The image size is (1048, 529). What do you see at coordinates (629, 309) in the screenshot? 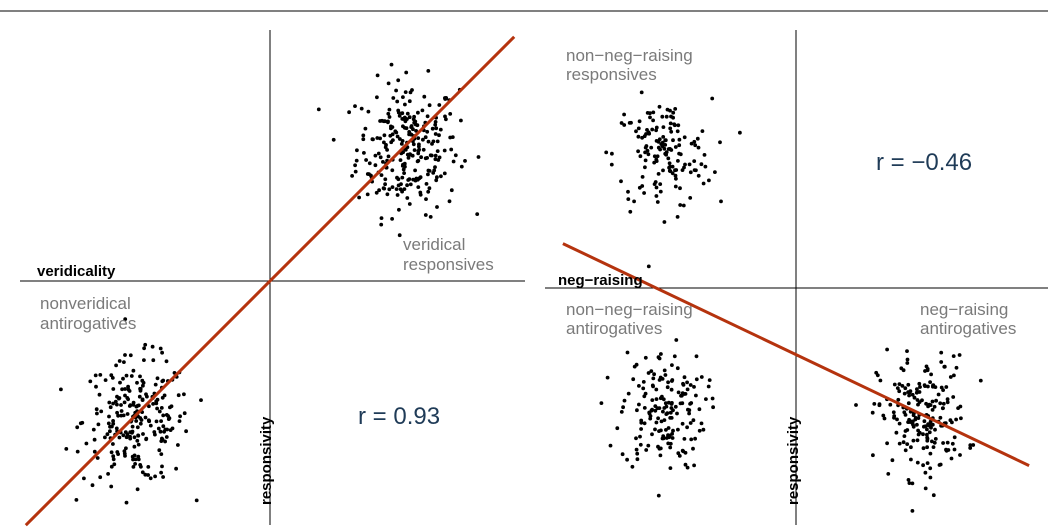
I see `group-label-non-neg-raising-antirogatives-line1: non−neg−raising` at bounding box center [629, 309].